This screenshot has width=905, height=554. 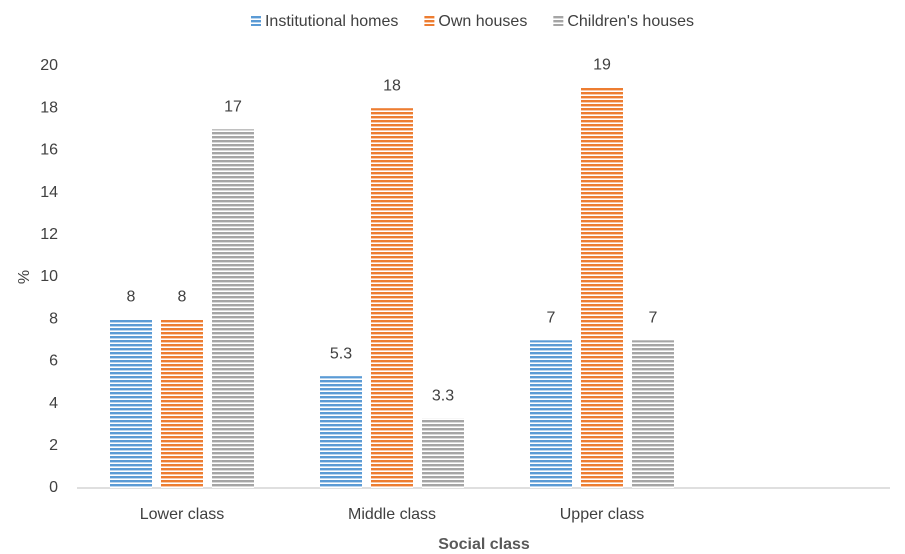 I want to click on y-tick-label: 0, so click(x=53, y=487).